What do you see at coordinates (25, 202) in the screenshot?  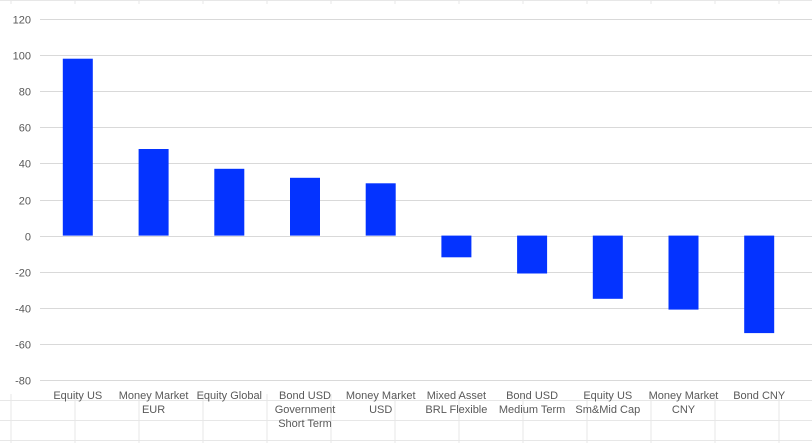 I see `y-tick-label: 20` at bounding box center [25, 202].